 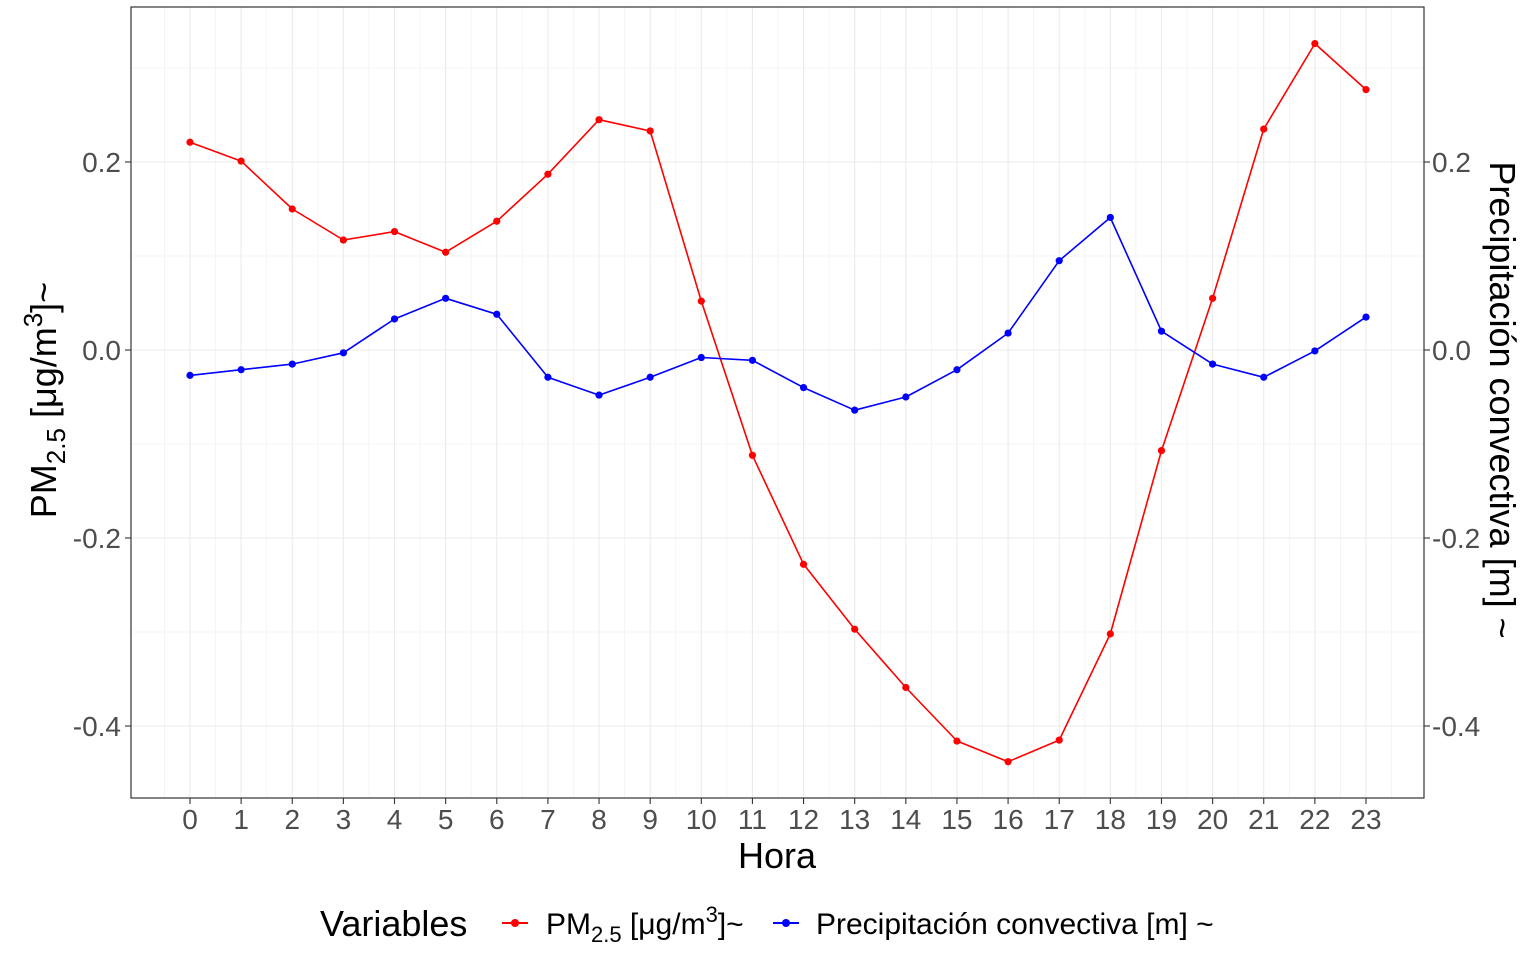 What do you see at coordinates (1451, 350) in the screenshot?
I see `y-right-tick-label: 0.0` at bounding box center [1451, 350].